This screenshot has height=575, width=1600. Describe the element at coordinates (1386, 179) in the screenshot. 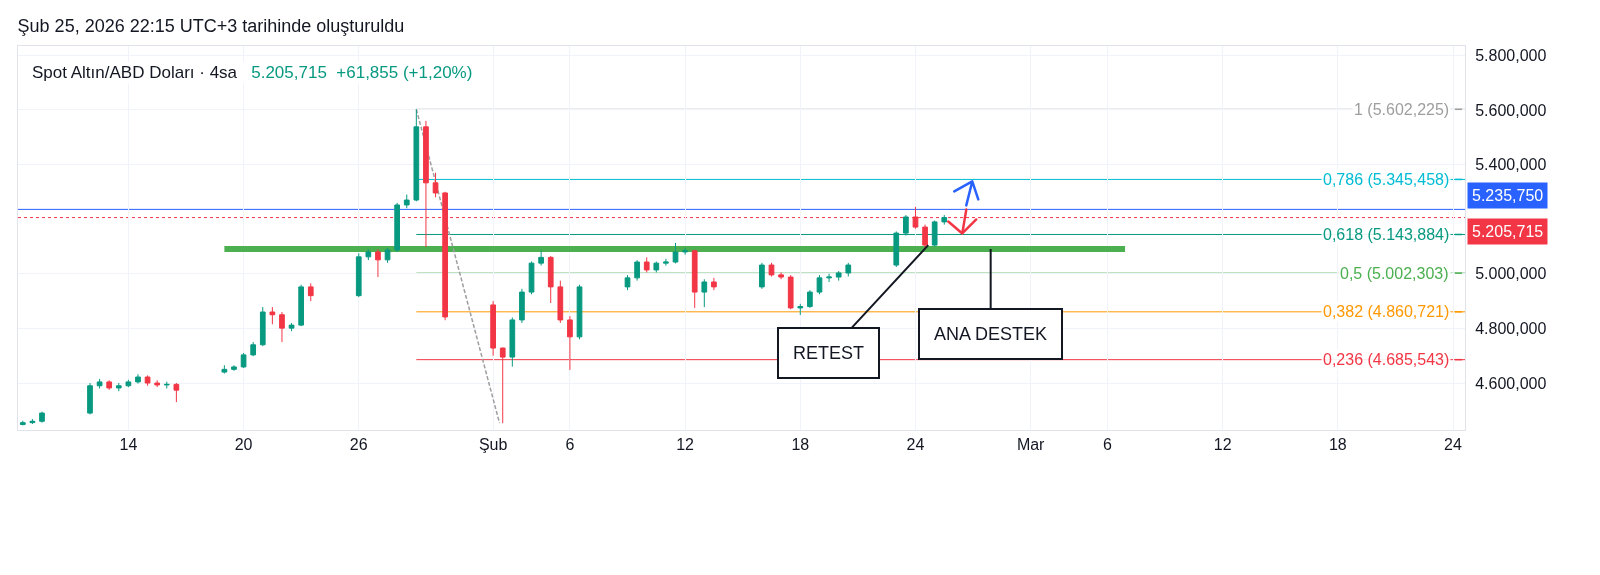

I see `ref-line-label: 0,786 (5.345,458)` at that location.